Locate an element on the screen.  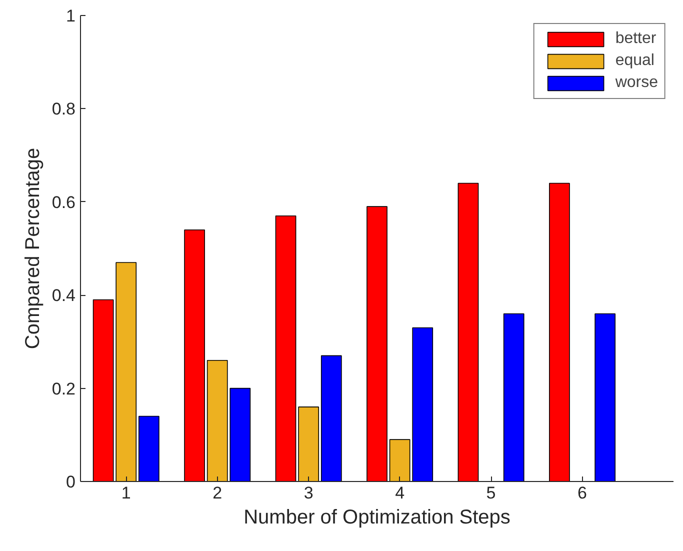
legend-label: better is located at coordinates (635, 39).